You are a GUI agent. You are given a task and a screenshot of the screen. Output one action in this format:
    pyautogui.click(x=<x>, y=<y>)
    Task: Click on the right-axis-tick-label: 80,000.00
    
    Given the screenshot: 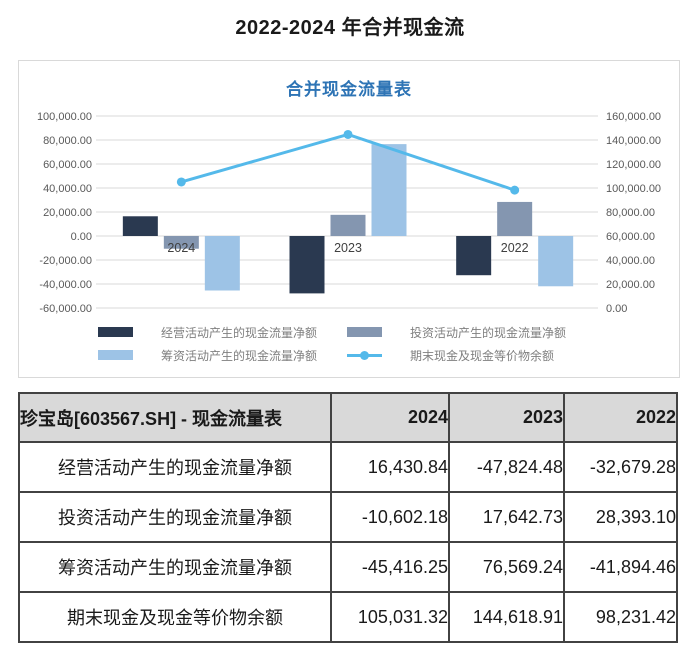 What is the action you would take?
    pyautogui.click(x=630, y=213)
    